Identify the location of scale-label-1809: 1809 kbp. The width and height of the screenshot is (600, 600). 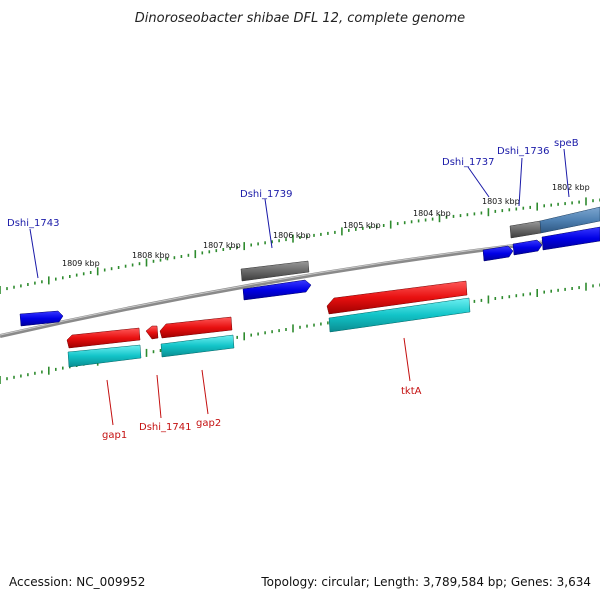
(81, 263).